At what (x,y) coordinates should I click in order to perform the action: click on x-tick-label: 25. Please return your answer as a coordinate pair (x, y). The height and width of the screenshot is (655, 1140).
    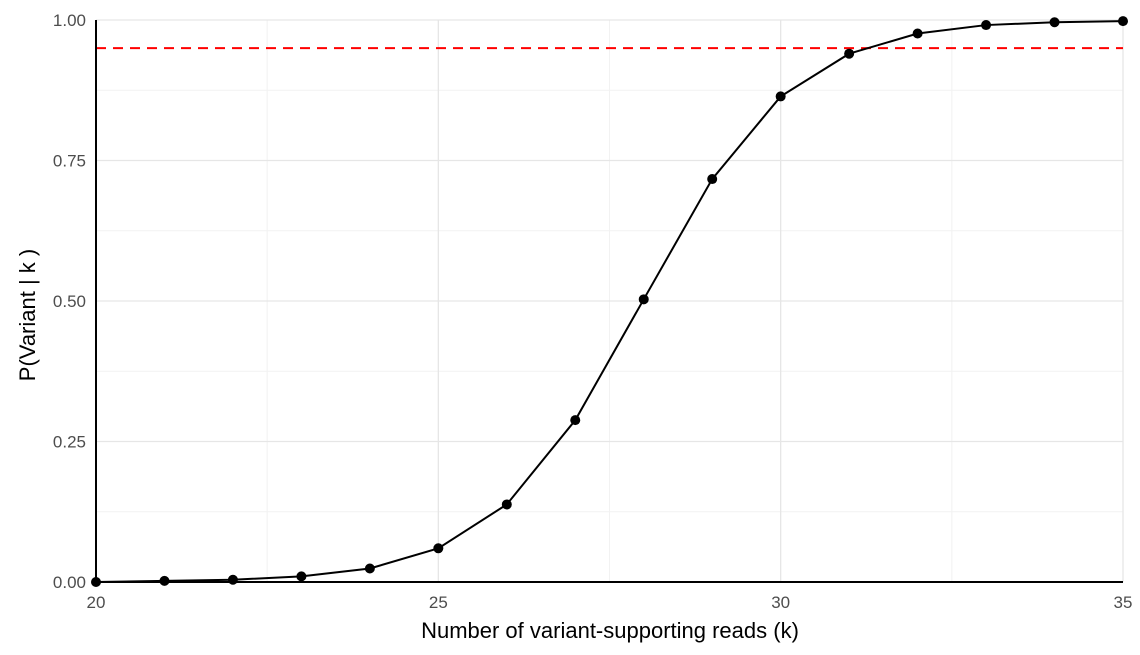
    Looking at the image, I should click on (438, 602).